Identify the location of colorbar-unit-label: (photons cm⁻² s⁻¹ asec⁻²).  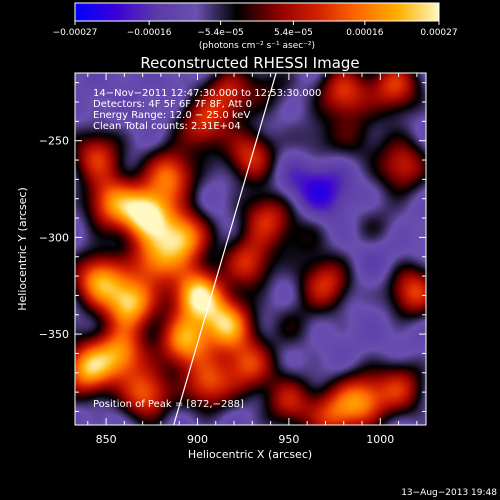
(257, 46).